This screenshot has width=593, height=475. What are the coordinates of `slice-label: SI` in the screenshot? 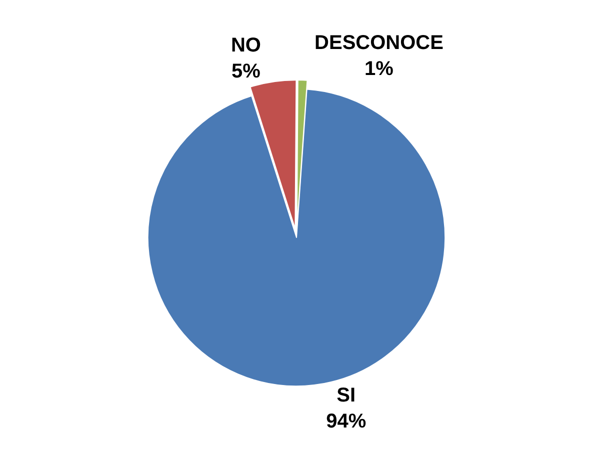 It's located at (346, 395).